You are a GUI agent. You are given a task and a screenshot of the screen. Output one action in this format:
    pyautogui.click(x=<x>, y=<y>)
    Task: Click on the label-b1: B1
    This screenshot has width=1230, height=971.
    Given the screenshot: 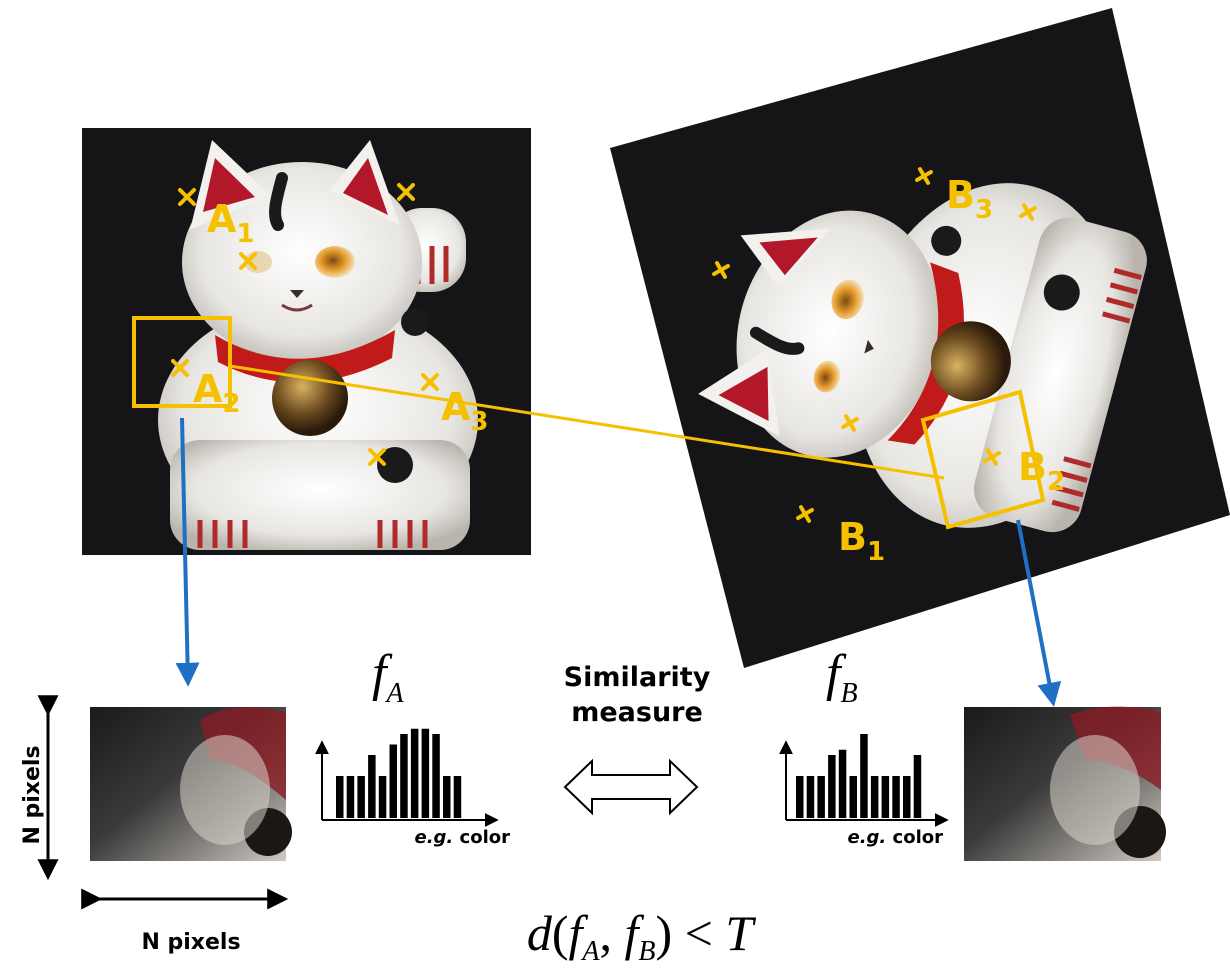 What is the action you would take?
    pyautogui.click(x=861, y=541)
    